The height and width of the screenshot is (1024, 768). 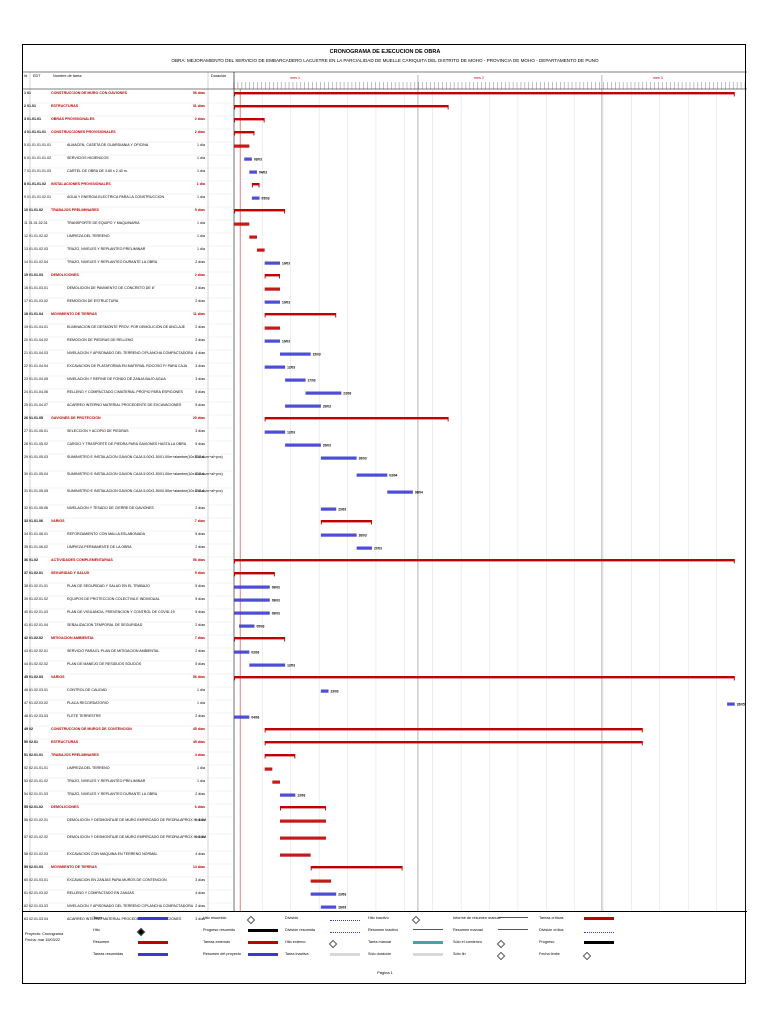 I want to click on legend-label: Sólo el comienzo, so click(x=467, y=942).